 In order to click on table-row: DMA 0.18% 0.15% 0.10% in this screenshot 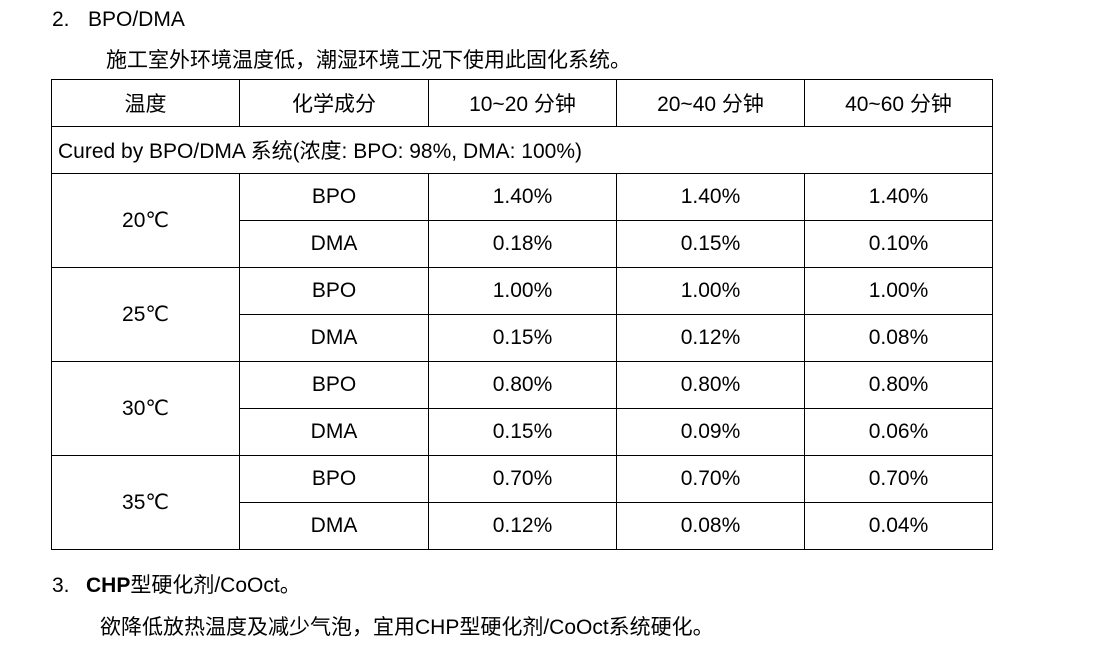, I will do `click(522, 244)`.